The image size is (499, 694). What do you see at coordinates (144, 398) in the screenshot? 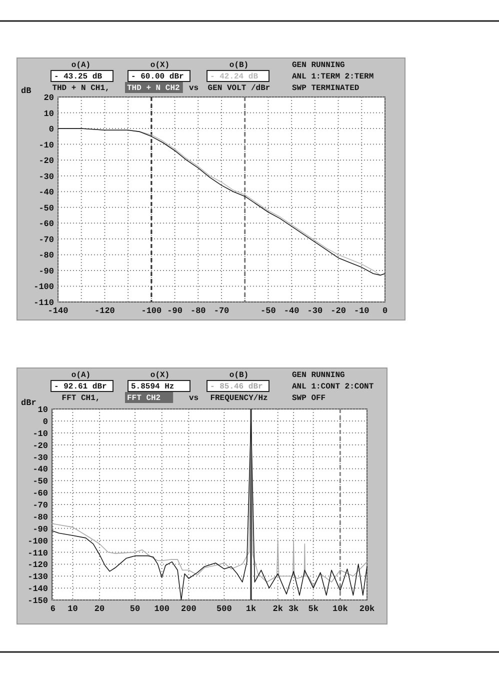
I see `text: FFT CH2` at bounding box center [144, 398].